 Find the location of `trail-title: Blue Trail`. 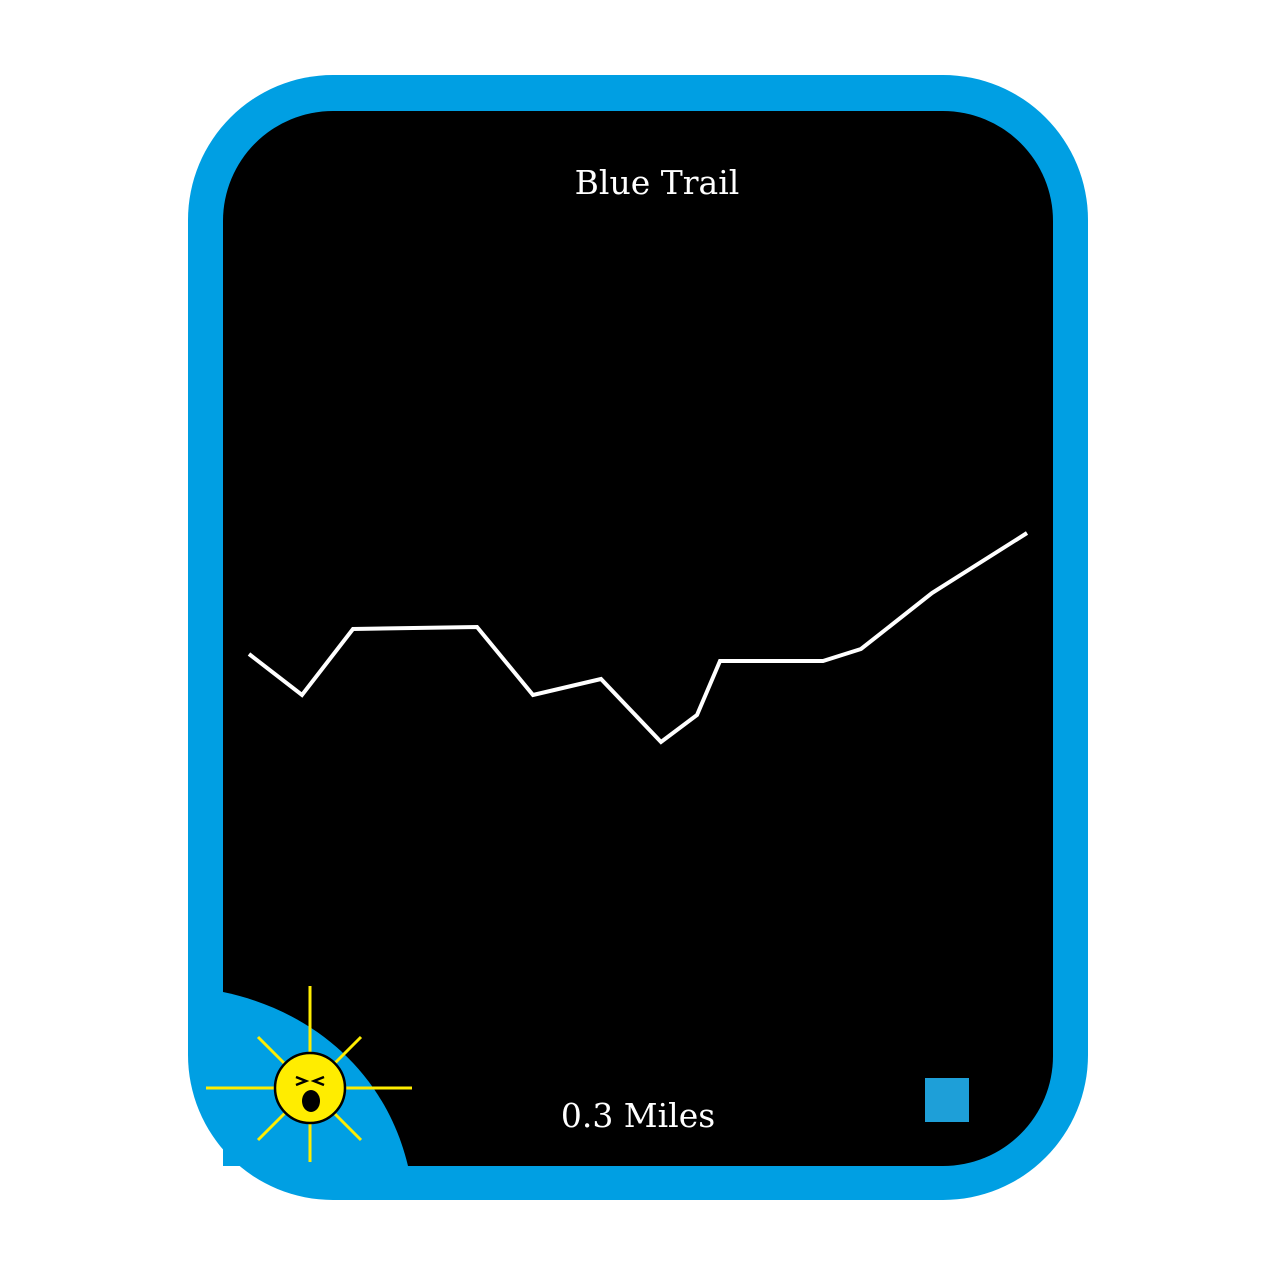

trail-title: Blue Trail is located at coordinates (657, 182).